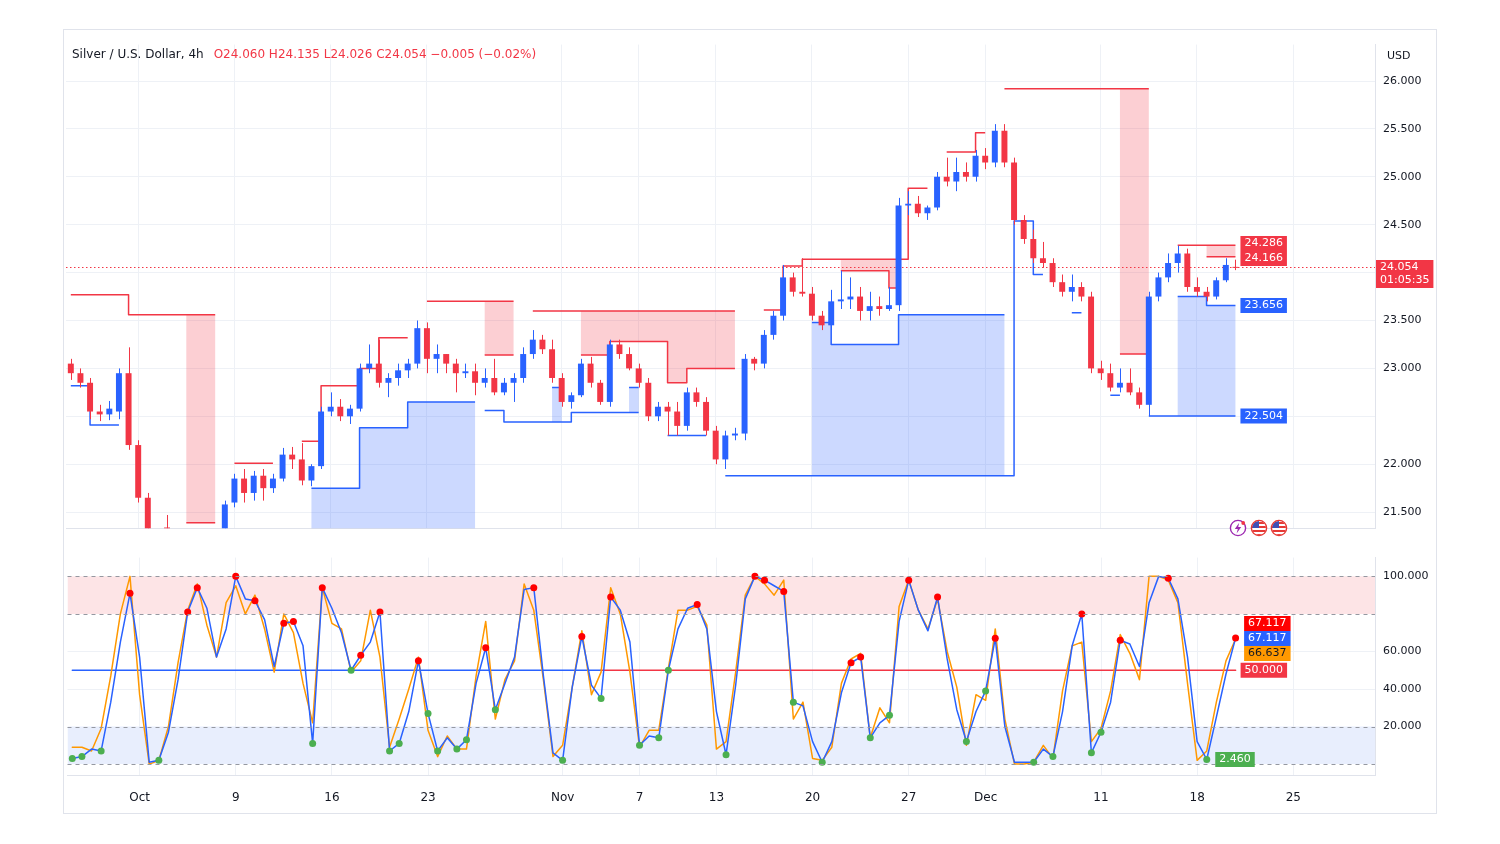 The width and height of the screenshot is (1500, 844). What do you see at coordinates (716, 797) in the screenshot?
I see `x-tick-label: 13` at bounding box center [716, 797].